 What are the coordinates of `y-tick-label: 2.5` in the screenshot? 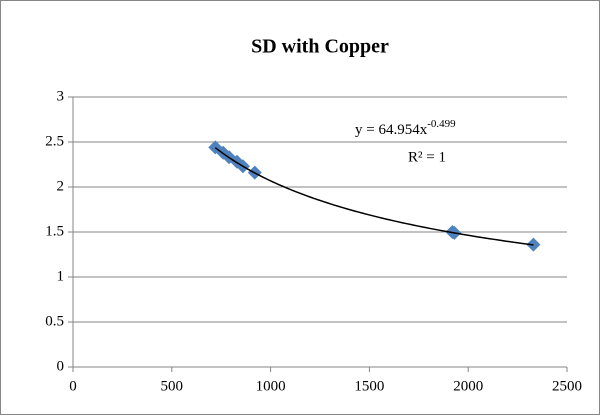 It's located at (54, 141).